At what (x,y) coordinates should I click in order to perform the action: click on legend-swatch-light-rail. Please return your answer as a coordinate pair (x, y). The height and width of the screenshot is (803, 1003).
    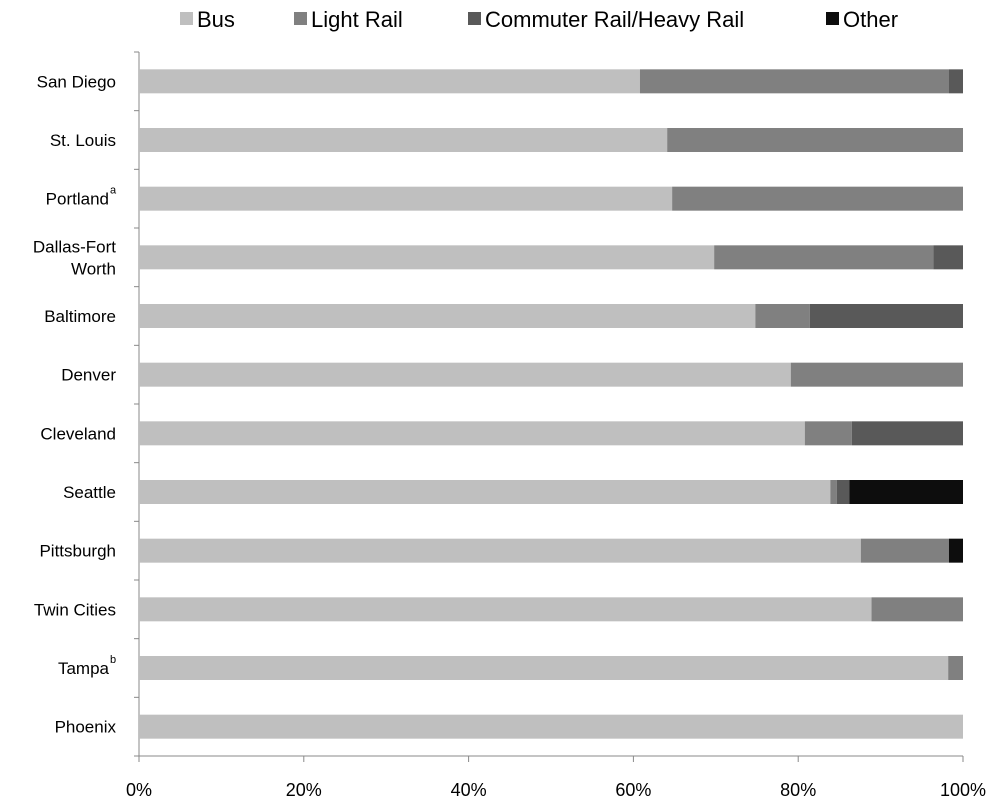
    Looking at the image, I should click on (300, 18).